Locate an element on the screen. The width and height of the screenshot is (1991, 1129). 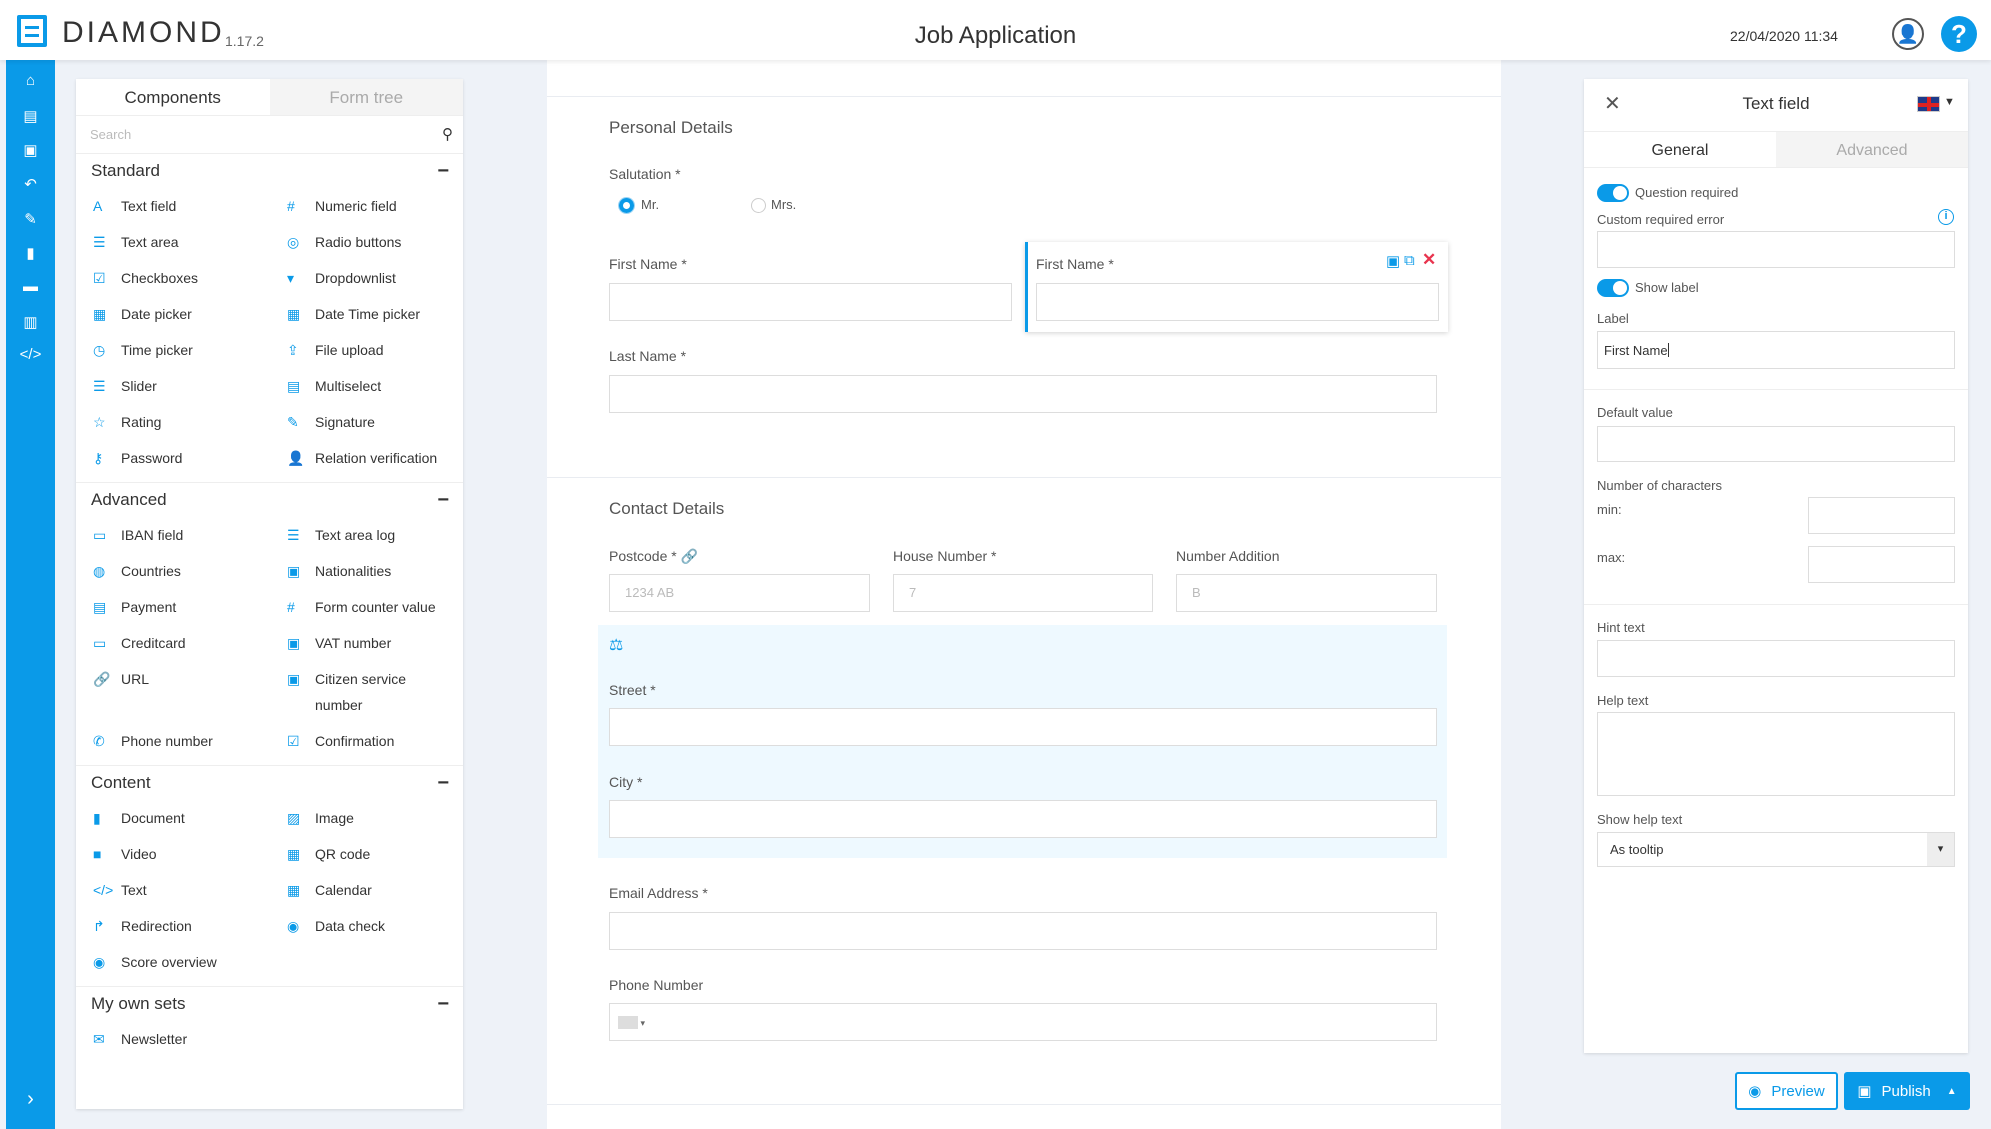
help-text-textarea is located at coordinates (1776, 754).